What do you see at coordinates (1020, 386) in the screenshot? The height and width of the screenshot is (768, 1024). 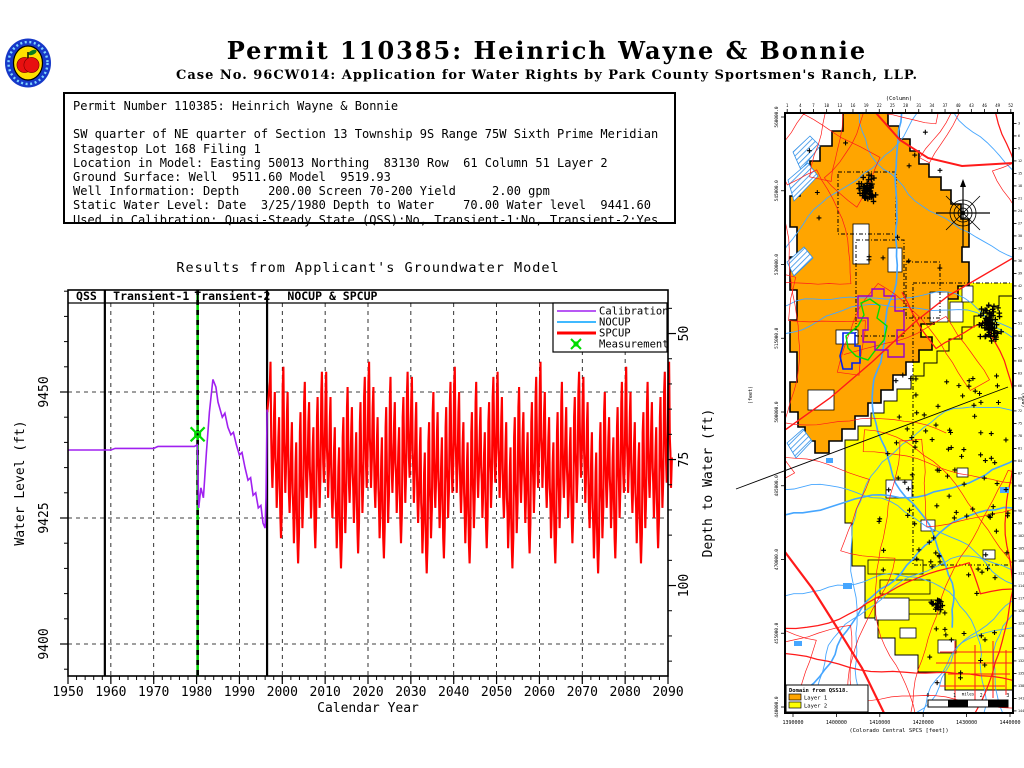 I see `svg-text: 66` at bounding box center [1020, 386].